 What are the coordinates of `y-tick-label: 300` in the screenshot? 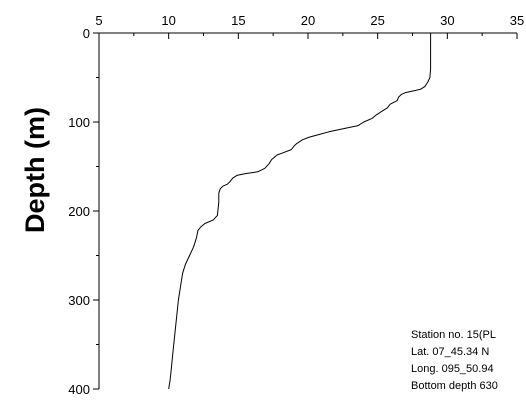 It's located at (79, 300).